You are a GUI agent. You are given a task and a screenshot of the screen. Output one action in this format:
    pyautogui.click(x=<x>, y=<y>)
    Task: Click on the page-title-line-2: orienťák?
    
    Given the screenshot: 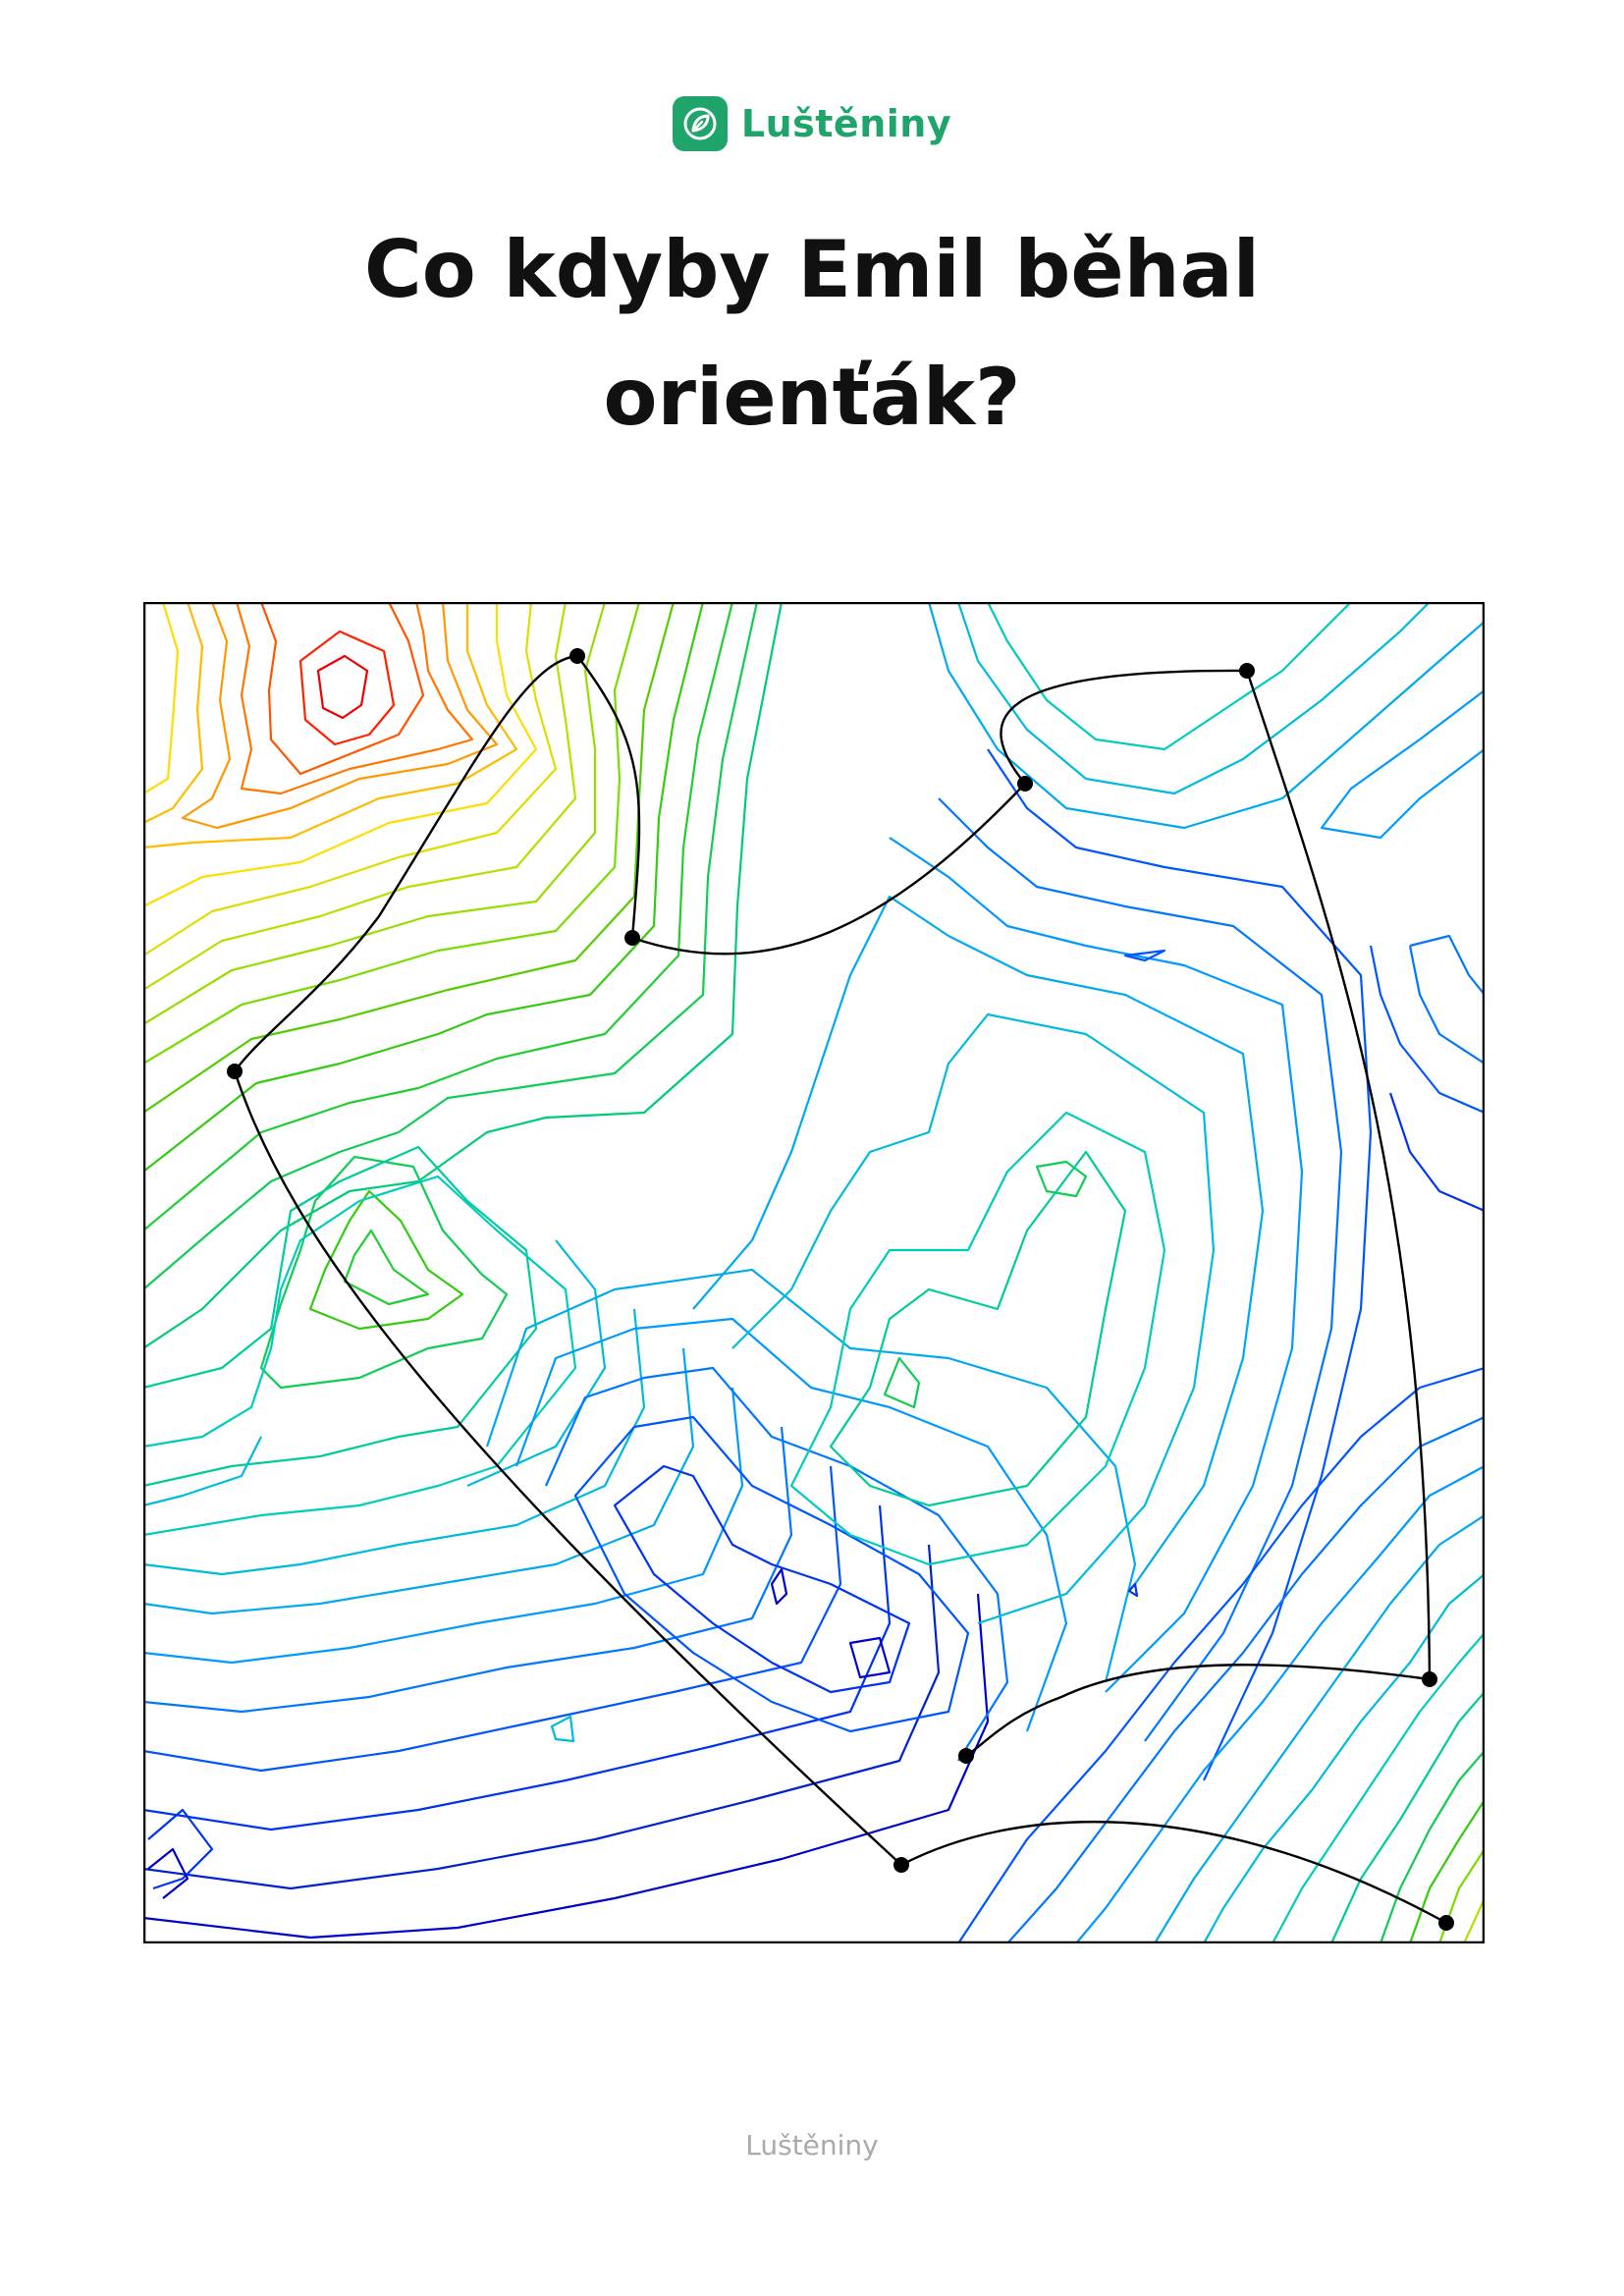 What is the action you would take?
    pyautogui.click(x=812, y=397)
    